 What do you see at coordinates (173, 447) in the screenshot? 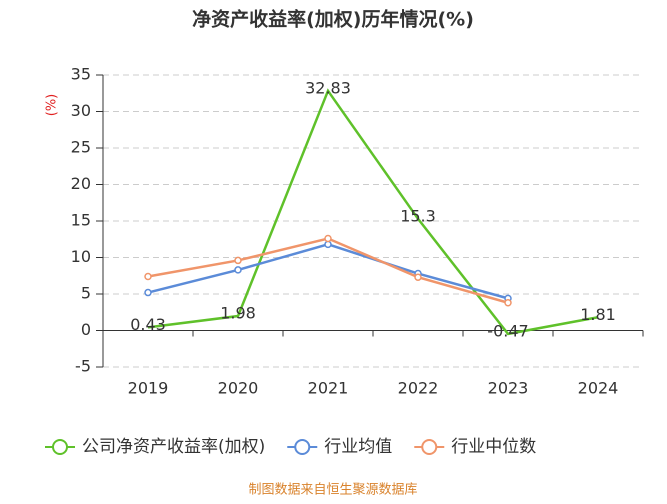
I see `legend-label: 公司净资产收益率(加权)` at bounding box center [173, 447].